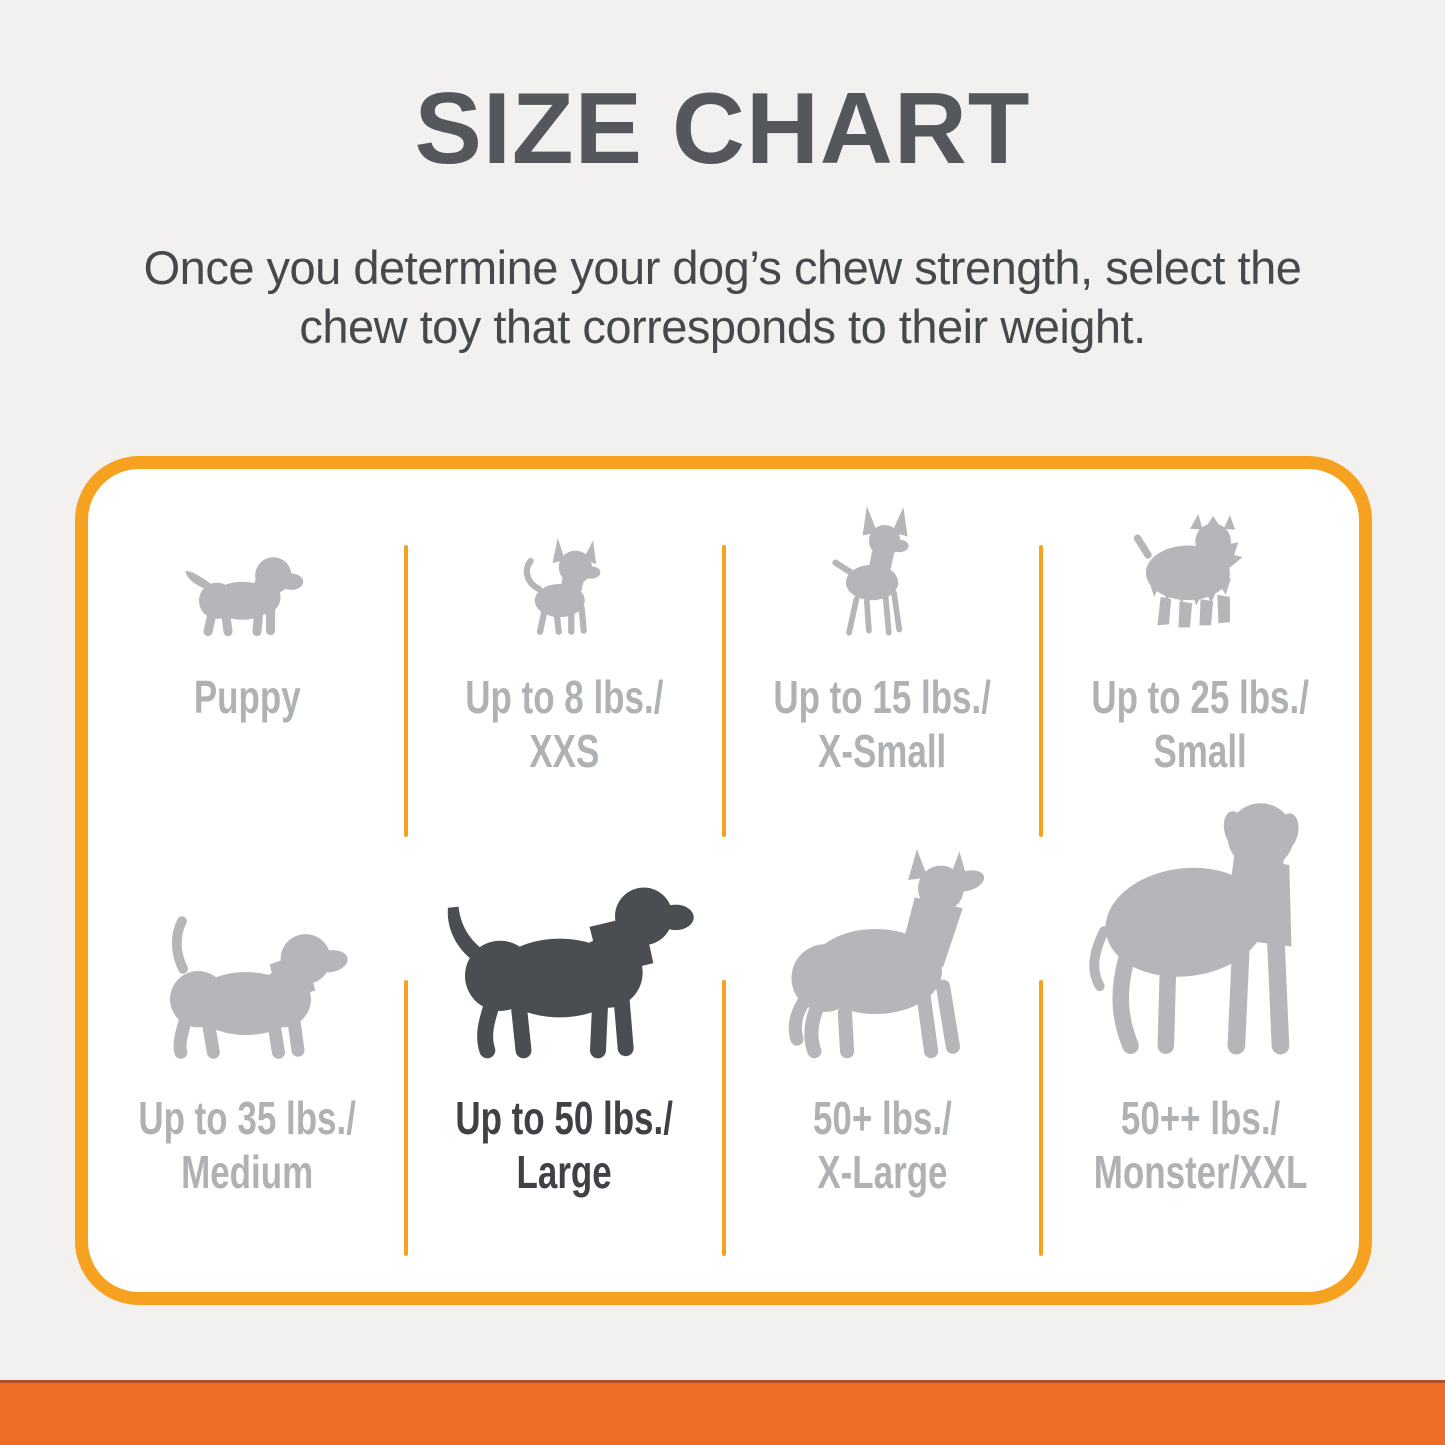 This screenshot has width=1445, height=1445. I want to click on size-label-medium: Up to 35 lbs./ Medium, so click(247, 1145).